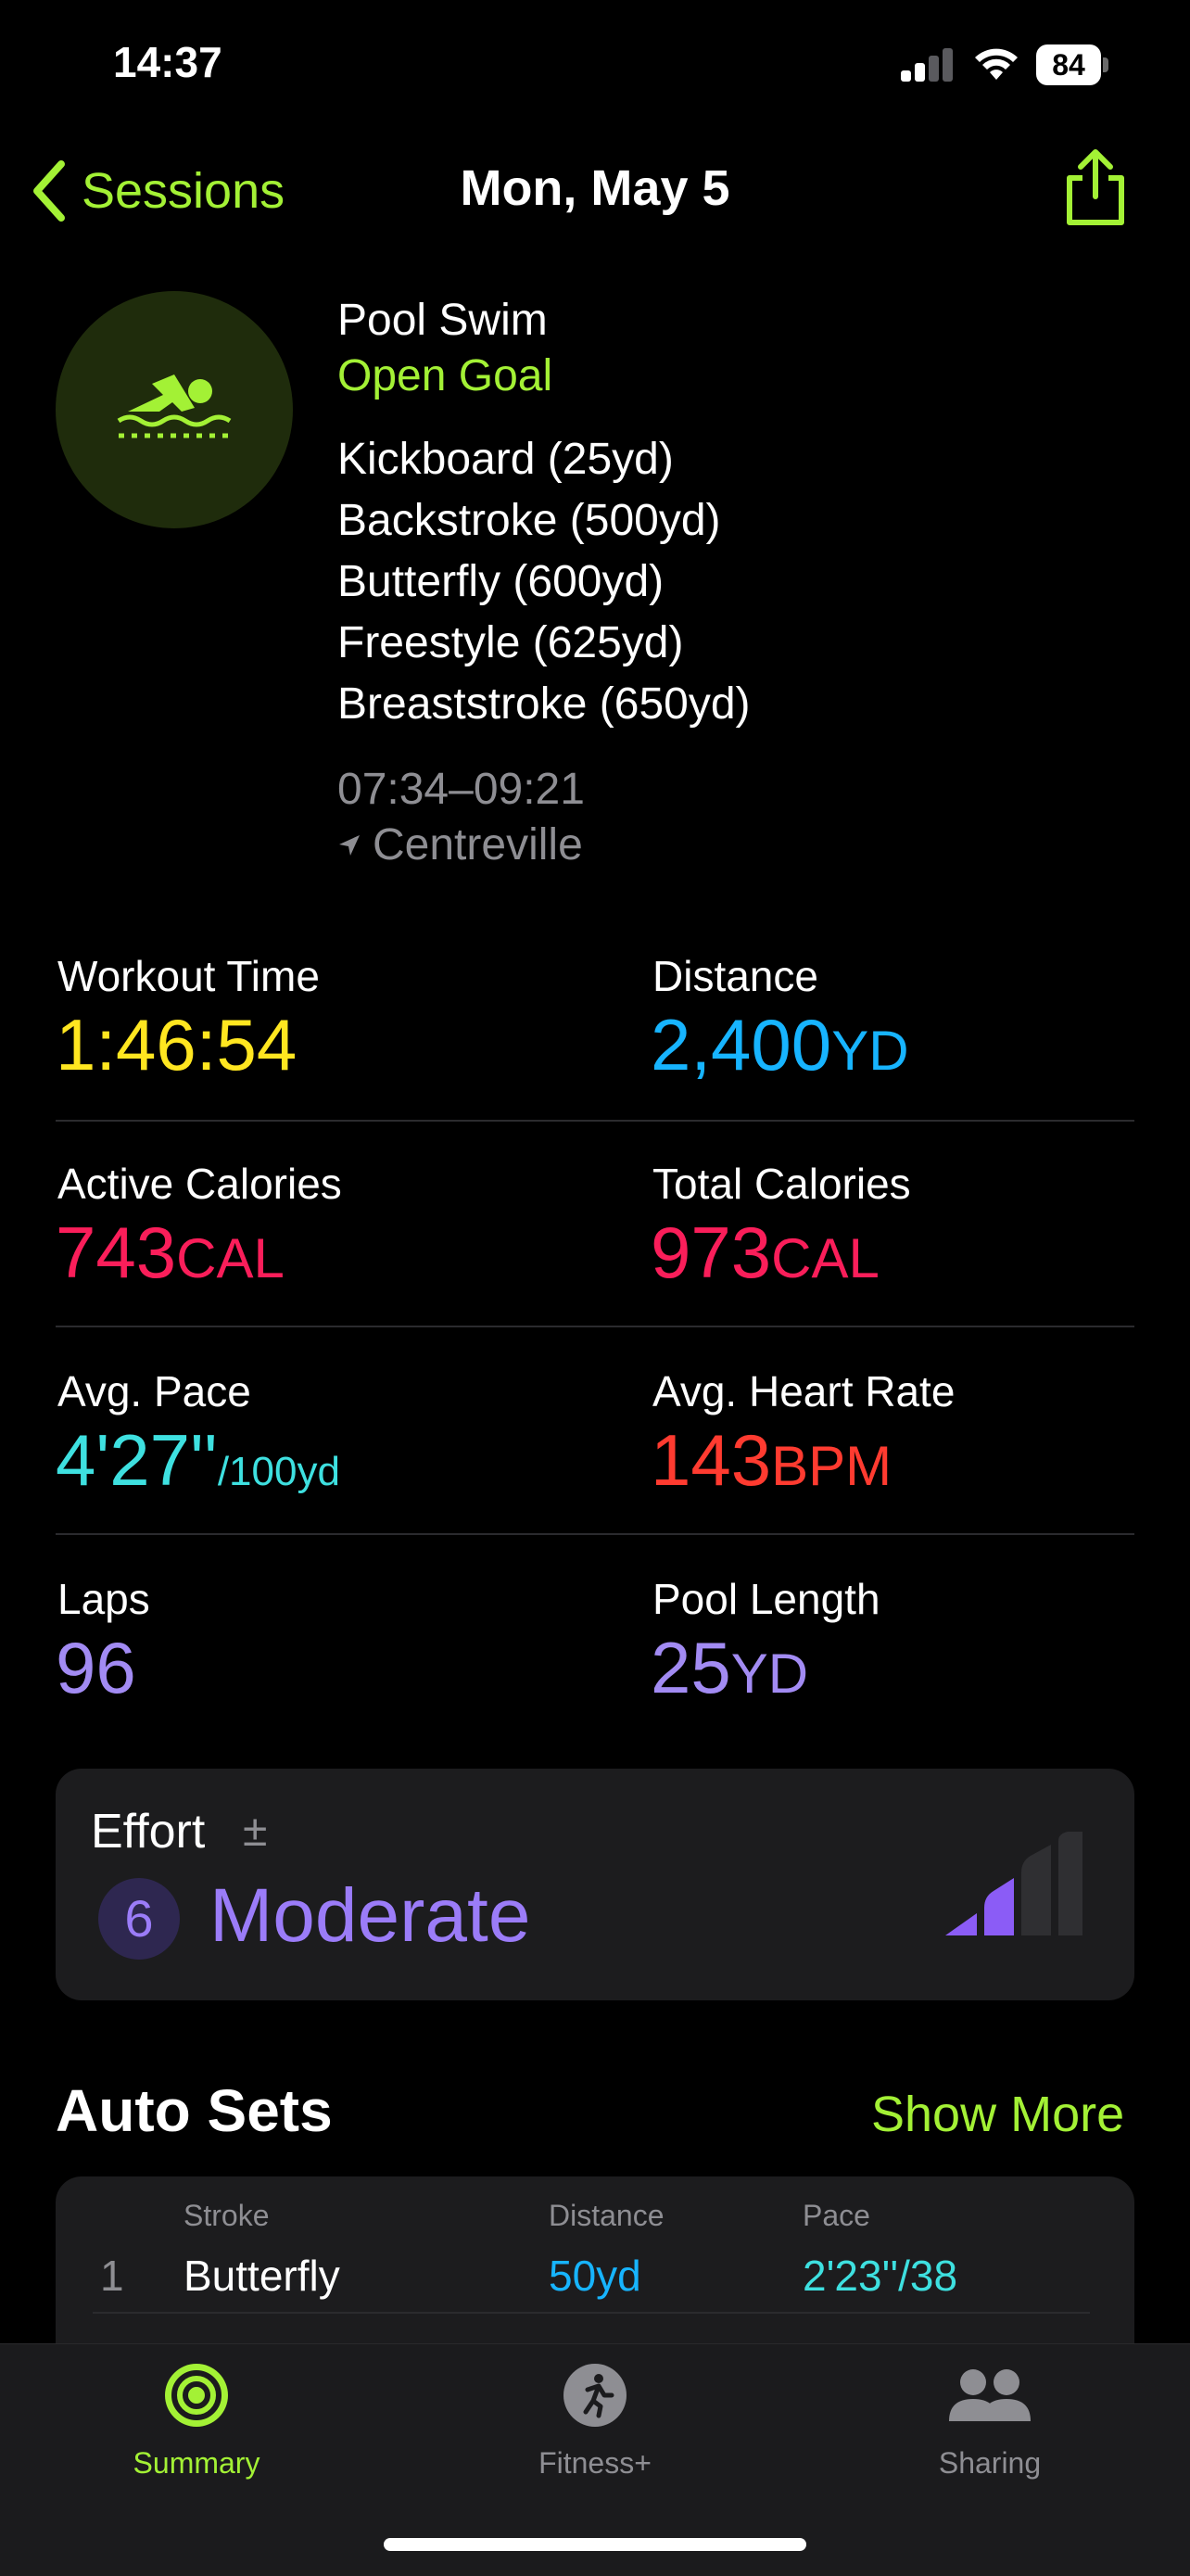 The width and height of the screenshot is (1190, 2576). I want to click on effort-label: Effort, so click(148, 1832).